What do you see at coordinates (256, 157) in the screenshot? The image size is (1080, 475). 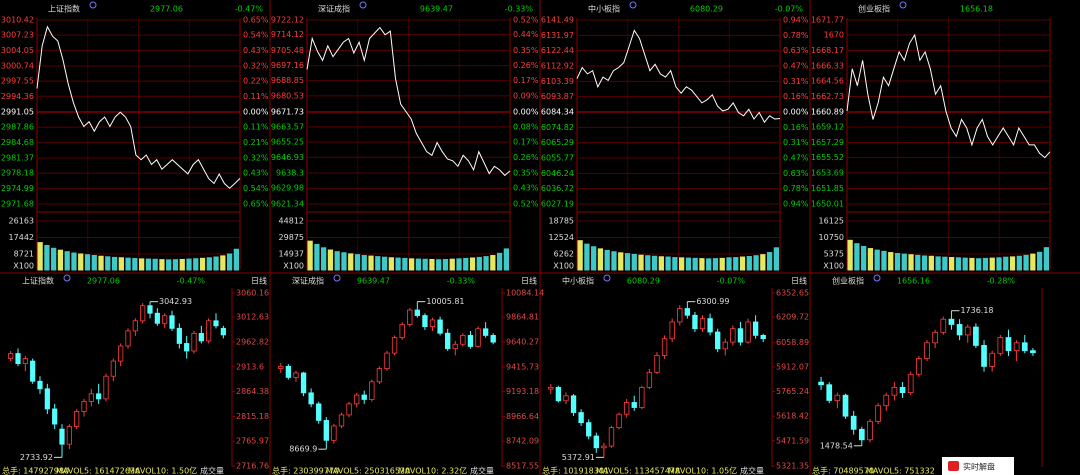 I see `pct-tick-label: 0.32%` at bounding box center [256, 157].